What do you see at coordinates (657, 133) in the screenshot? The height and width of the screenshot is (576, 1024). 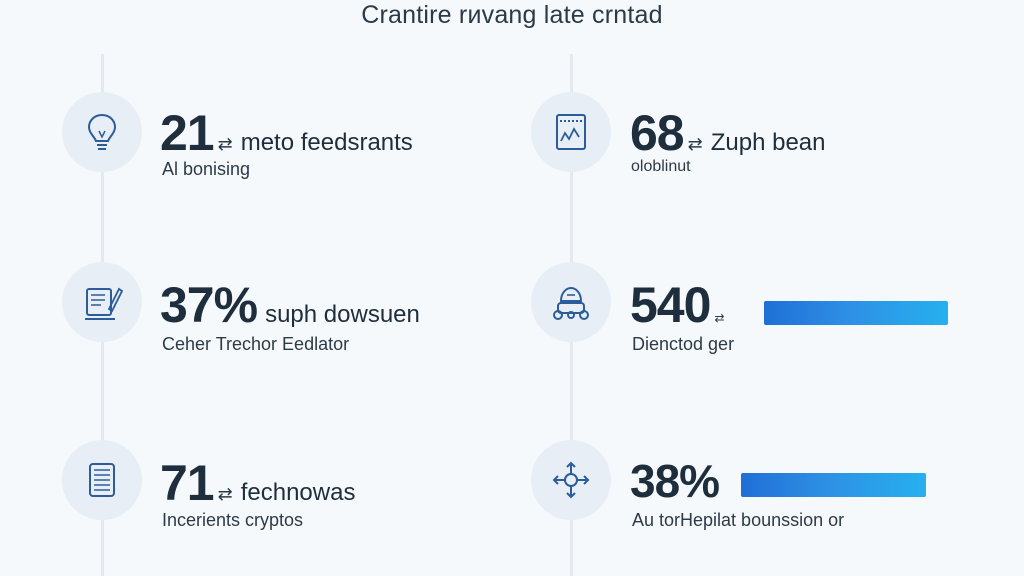 I see `stat-value: 68` at bounding box center [657, 133].